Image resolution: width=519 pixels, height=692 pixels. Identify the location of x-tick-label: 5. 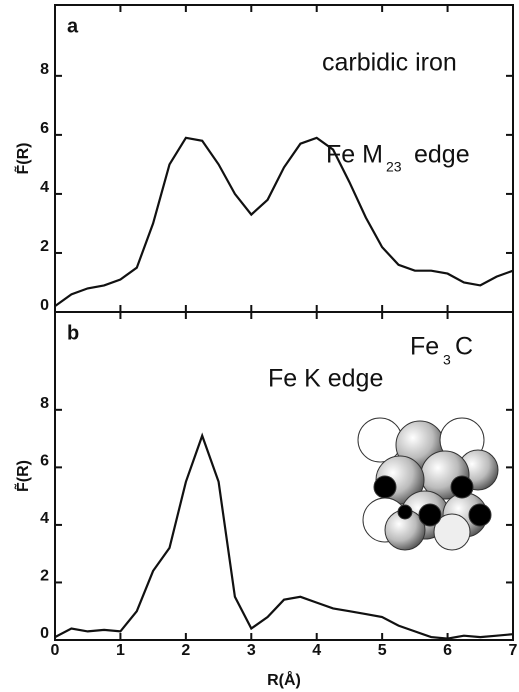
(382, 650).